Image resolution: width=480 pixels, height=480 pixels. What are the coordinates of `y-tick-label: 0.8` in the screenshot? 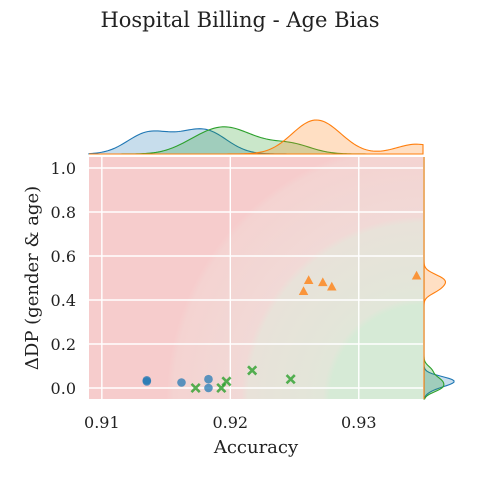 It's located at (63, 212).